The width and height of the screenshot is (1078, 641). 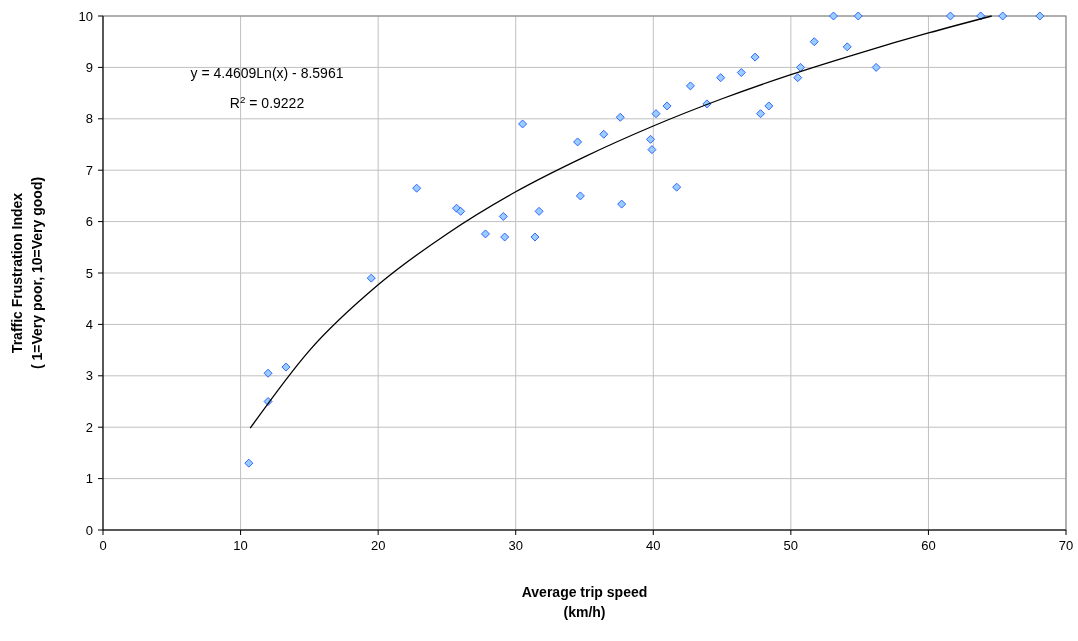 What do you see at coordinates (89, 479) in the screenshot?
I see `y-tick-label: 1` at bounding box center [89, 479].